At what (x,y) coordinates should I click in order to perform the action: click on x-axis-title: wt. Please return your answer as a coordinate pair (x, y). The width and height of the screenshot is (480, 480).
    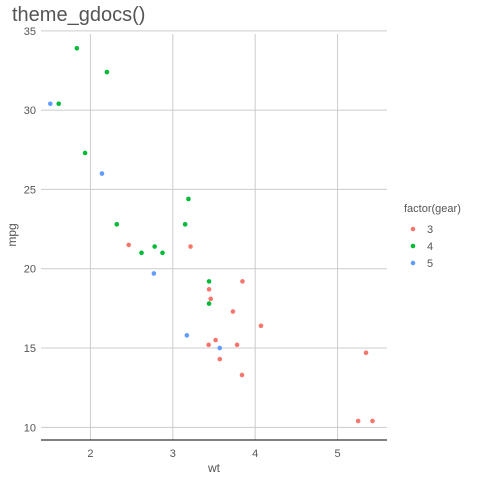
    Looking at the image, I should click on (214, 468).